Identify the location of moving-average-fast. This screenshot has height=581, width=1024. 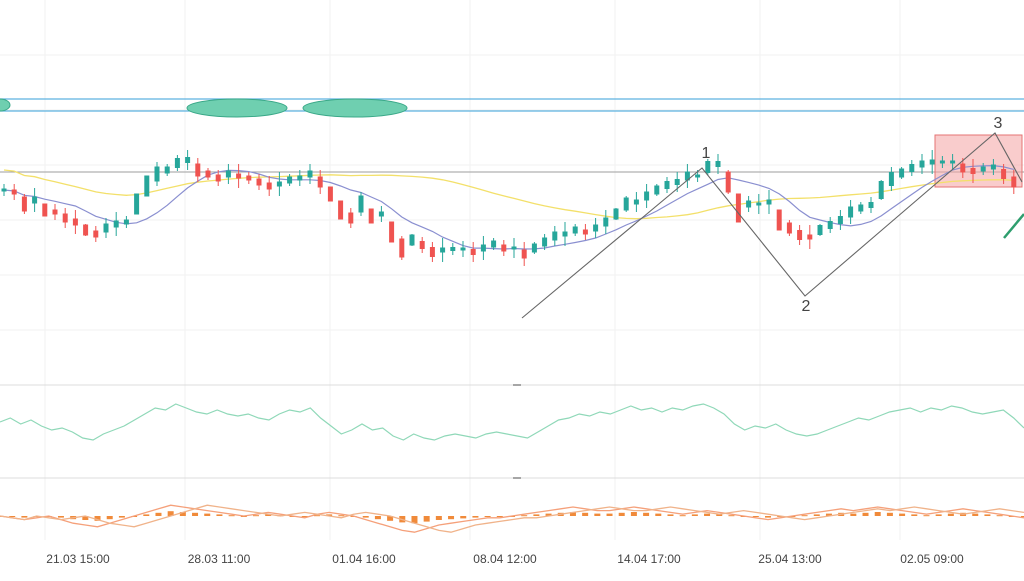
(508, 207).